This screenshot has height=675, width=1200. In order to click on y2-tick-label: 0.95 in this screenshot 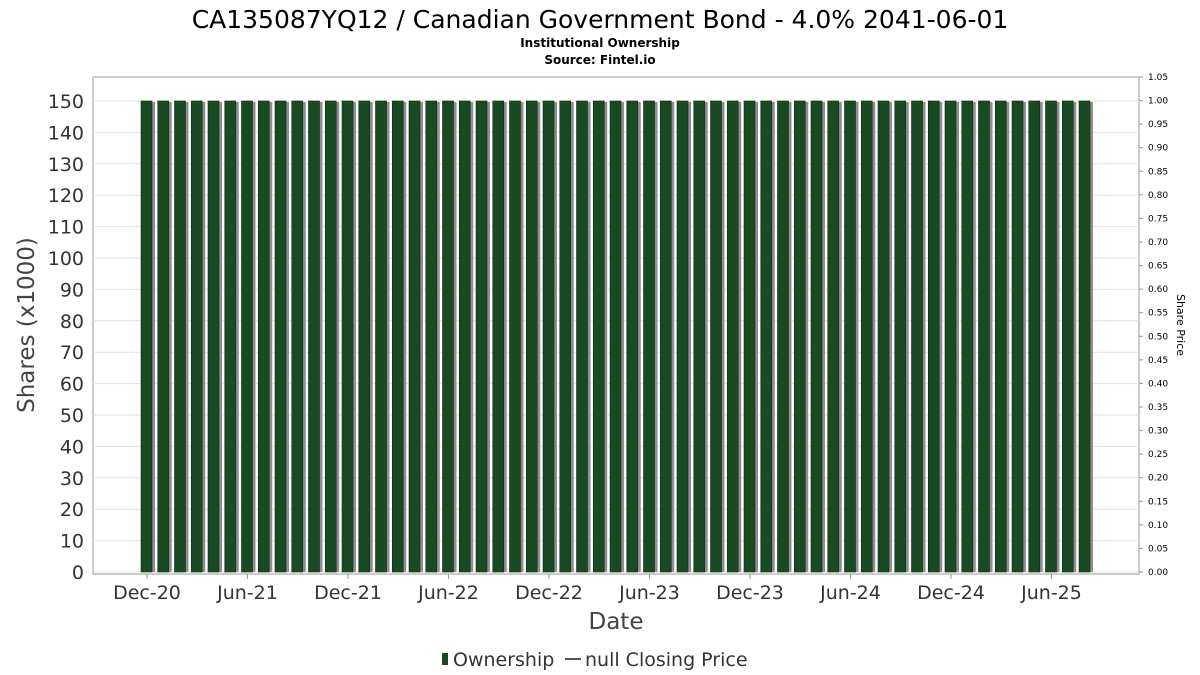, I will do `click(1158, 125)`.